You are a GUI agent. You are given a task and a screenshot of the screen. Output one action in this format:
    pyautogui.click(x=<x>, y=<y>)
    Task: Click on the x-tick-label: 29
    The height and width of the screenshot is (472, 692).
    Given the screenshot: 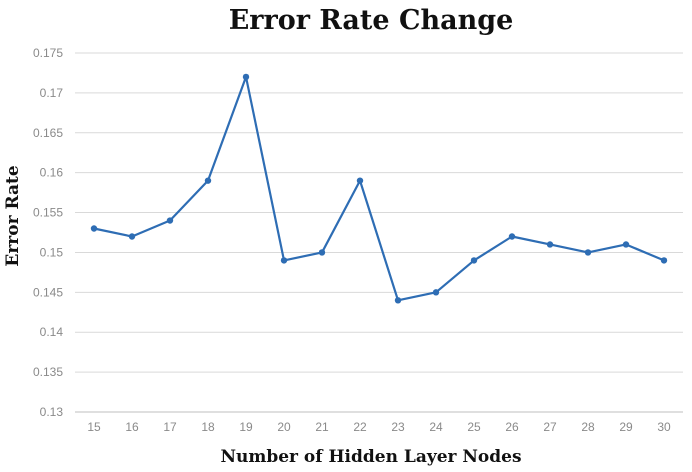 What is the action you would take?
    pyautogui.click(x=626, y=427)
    